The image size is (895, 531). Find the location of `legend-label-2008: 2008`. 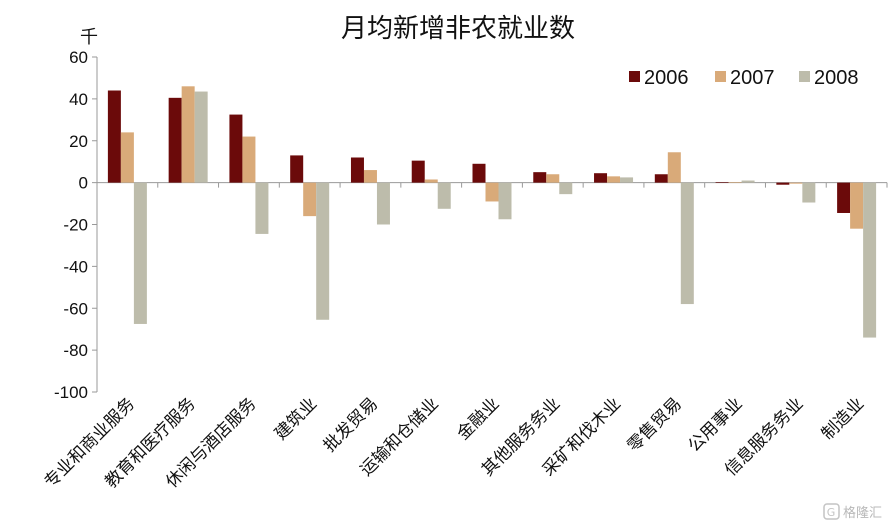

legend-label-2008: 2008 is located at coordinates (836, 78).